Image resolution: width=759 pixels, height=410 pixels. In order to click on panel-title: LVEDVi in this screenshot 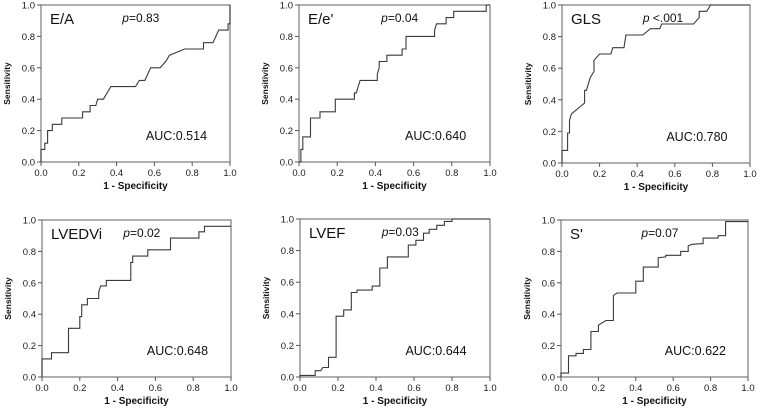, I will do `click(76, 234)`.